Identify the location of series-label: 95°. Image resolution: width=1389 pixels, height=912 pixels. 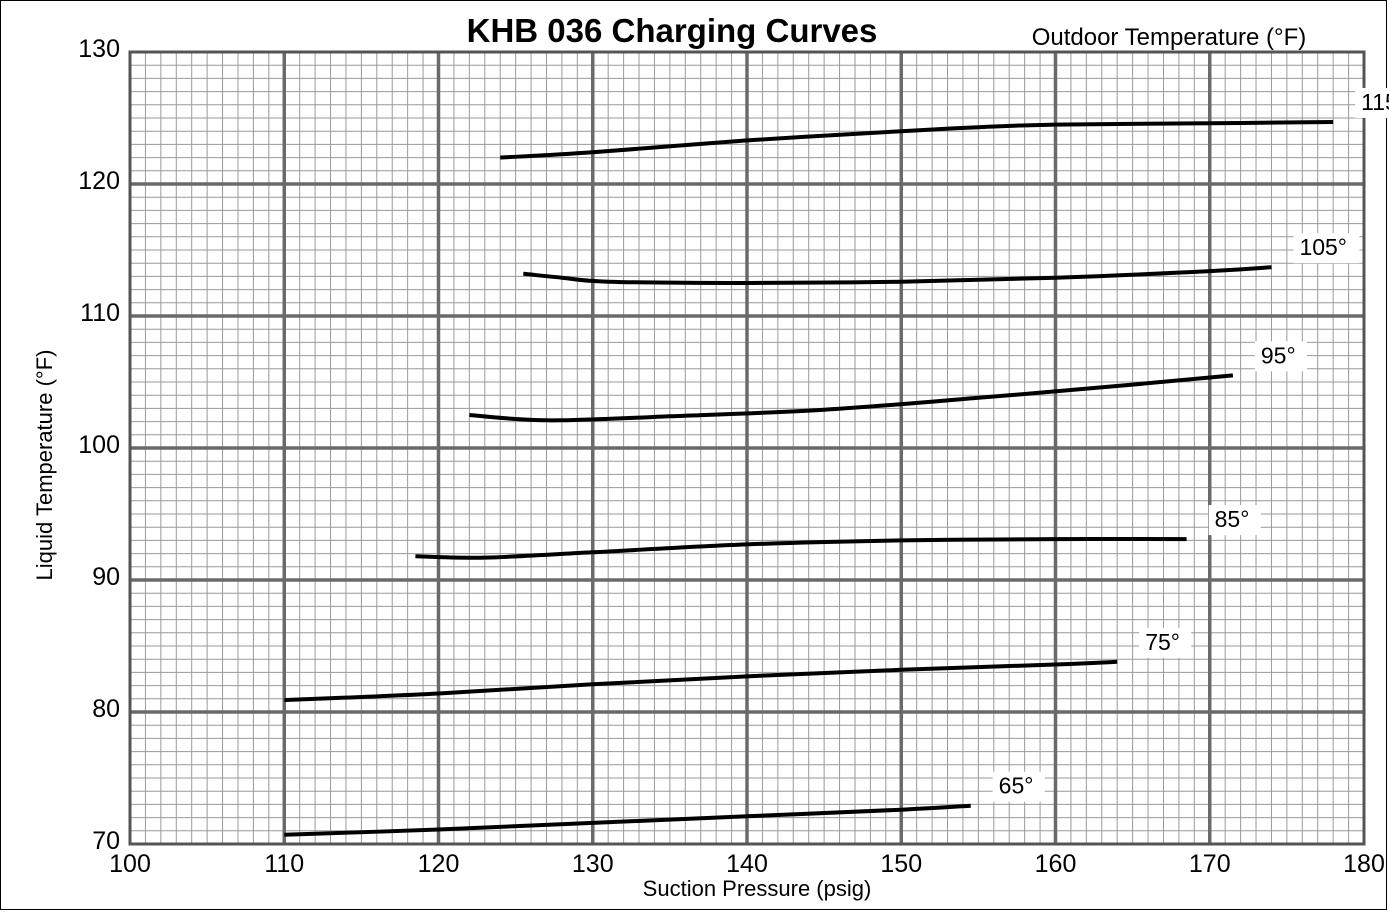
(1278, 355).